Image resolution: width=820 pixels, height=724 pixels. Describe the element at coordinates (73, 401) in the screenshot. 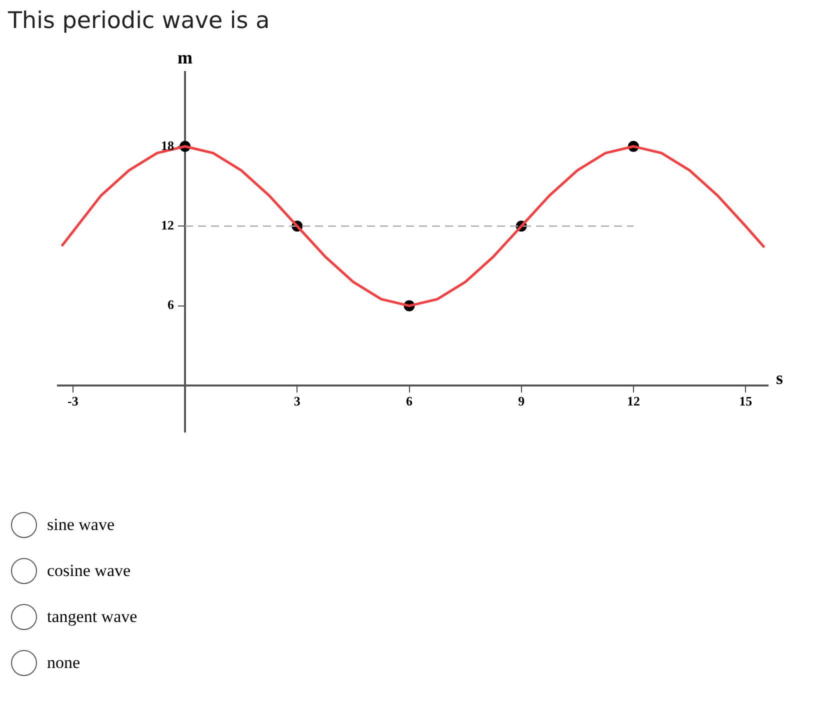

I see `x-tick-label: -3` at that location.